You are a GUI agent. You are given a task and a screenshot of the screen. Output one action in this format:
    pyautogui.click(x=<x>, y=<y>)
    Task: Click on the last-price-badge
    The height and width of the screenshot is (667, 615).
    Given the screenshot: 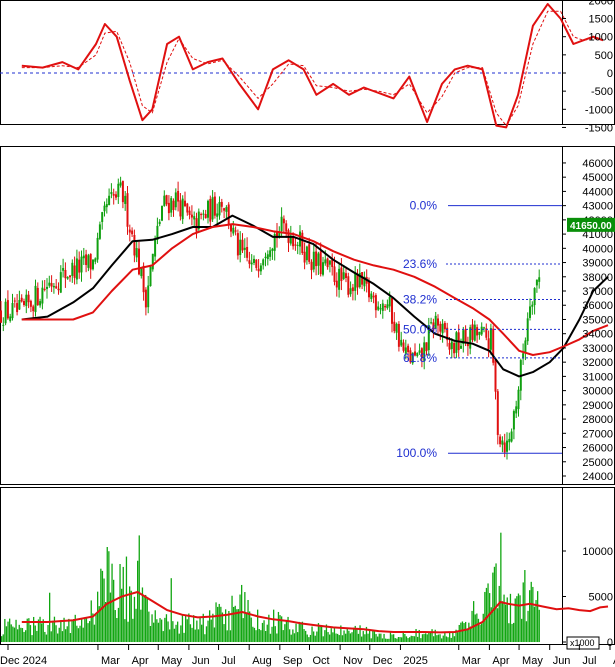 What is the action you would take?
    pyautogui.click(x=591, y=224)
    